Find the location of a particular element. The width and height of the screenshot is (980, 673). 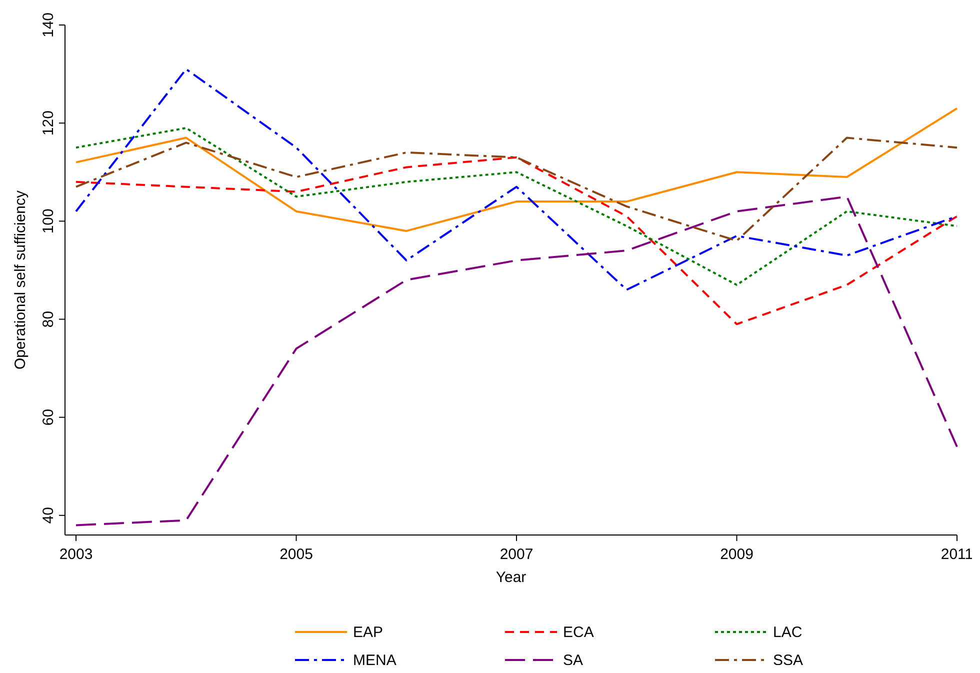

legend-label: ECA is located at coordinates (578, 632).